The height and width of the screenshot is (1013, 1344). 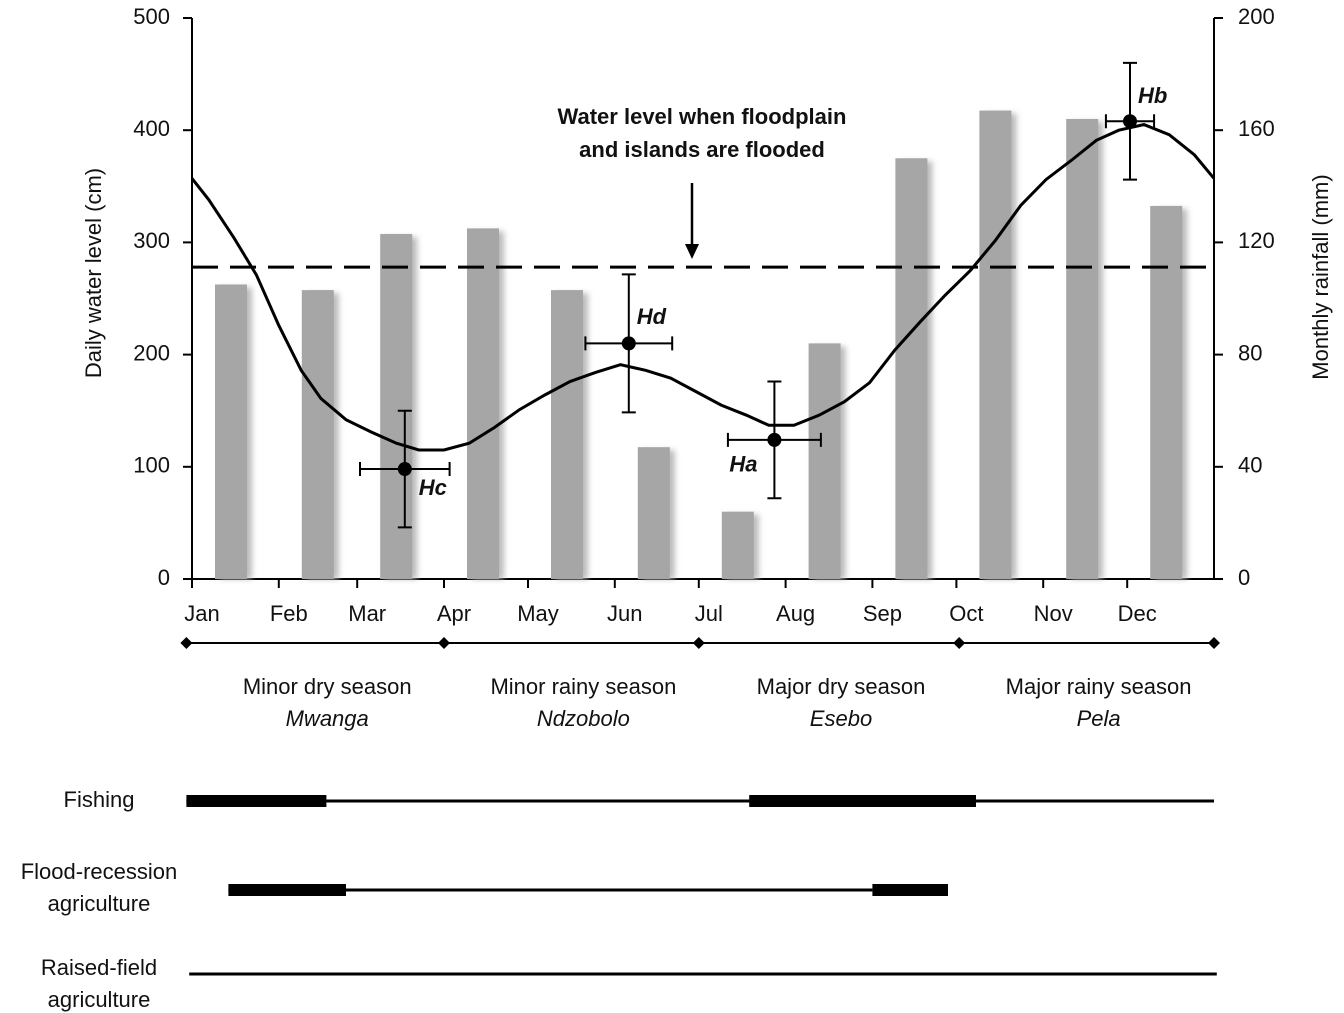 What do you see at coordinates (795, 613) in the screenshot?
I see `x-tick-label: Aug` at bounding box center [795, 613].